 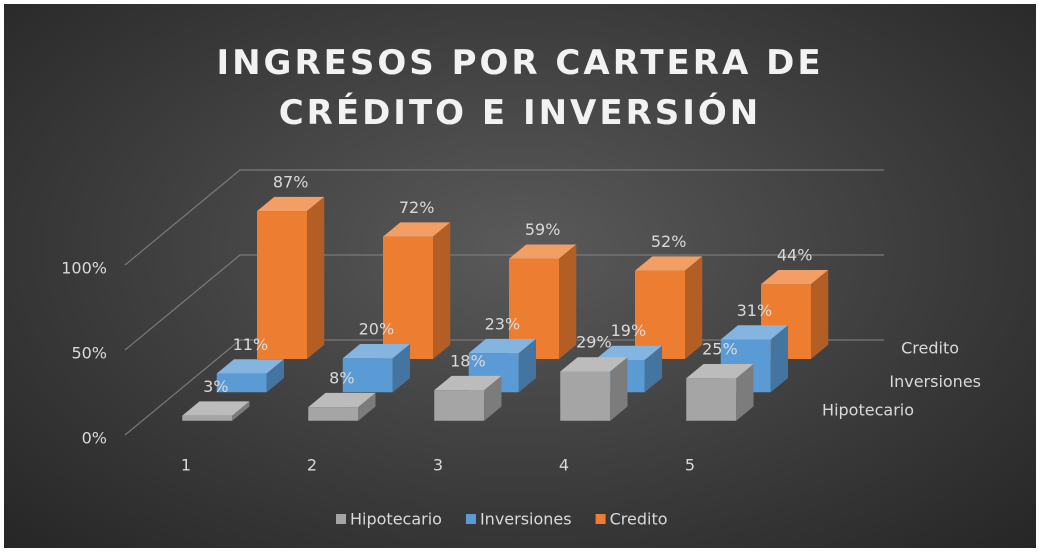 What do you see at coordinates (639, 519) in the screenshot?
I see `legend-label: Credito` at bounding box center [639, 519].